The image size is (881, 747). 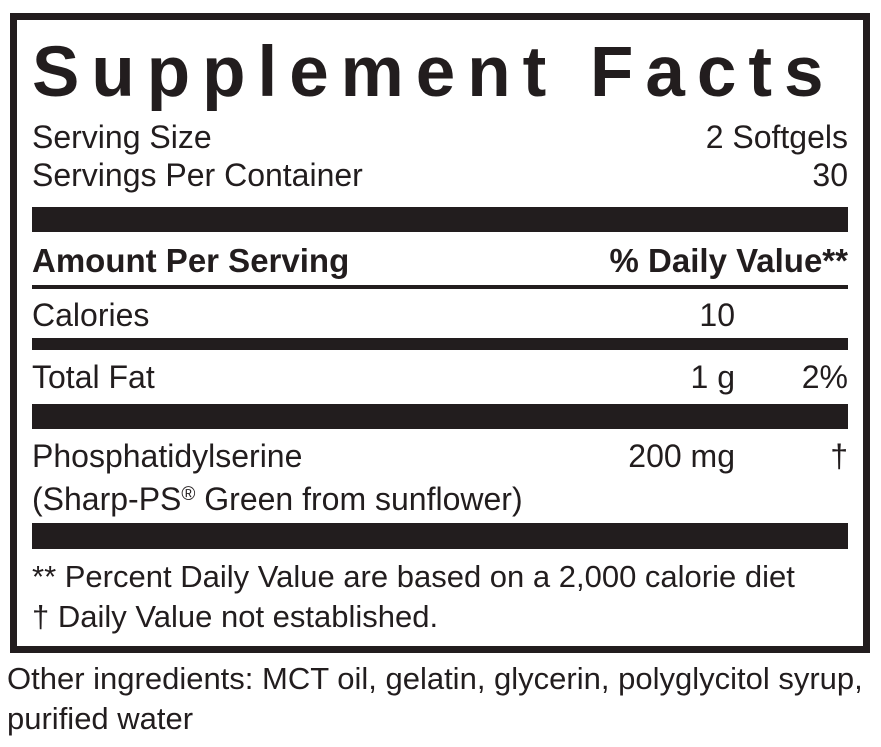 I want to click on phosphatidylserine-amount: 200 mg, so click(x=681, y=456).